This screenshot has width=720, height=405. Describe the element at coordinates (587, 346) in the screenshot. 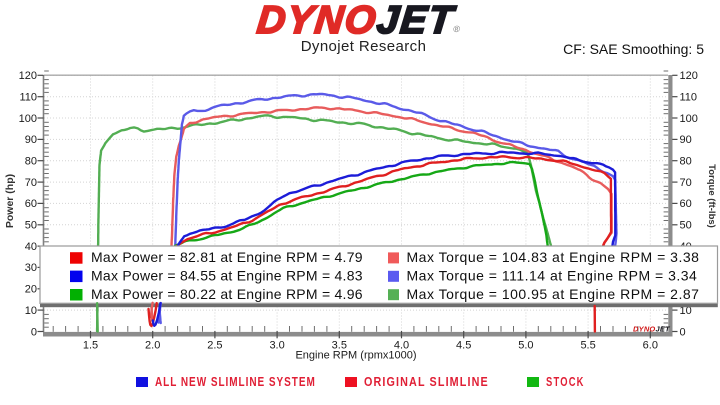

I see `svg-text: 5.5` at that location.